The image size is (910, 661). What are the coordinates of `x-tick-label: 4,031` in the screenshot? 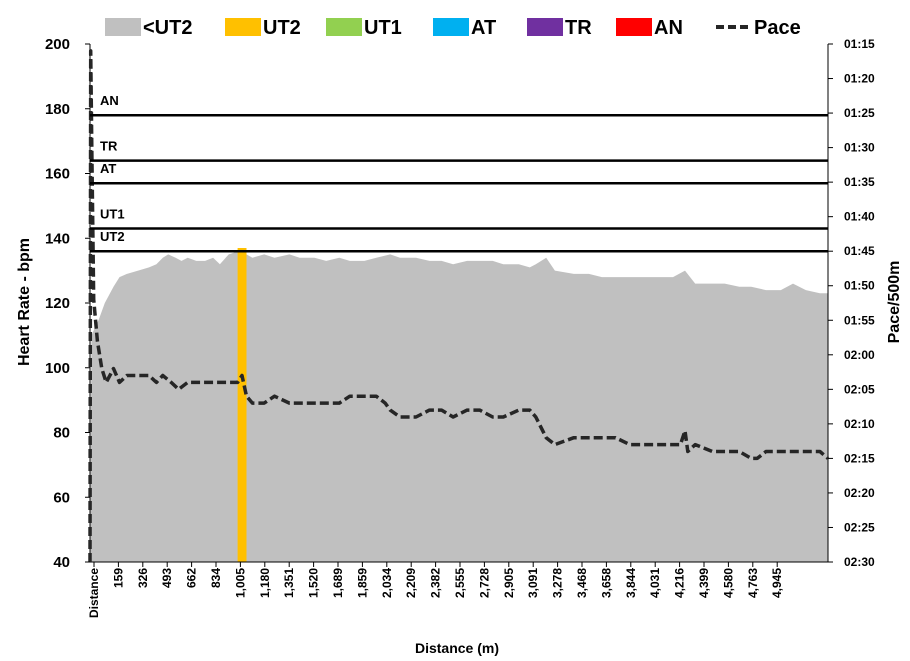 It's located at (655, 583).